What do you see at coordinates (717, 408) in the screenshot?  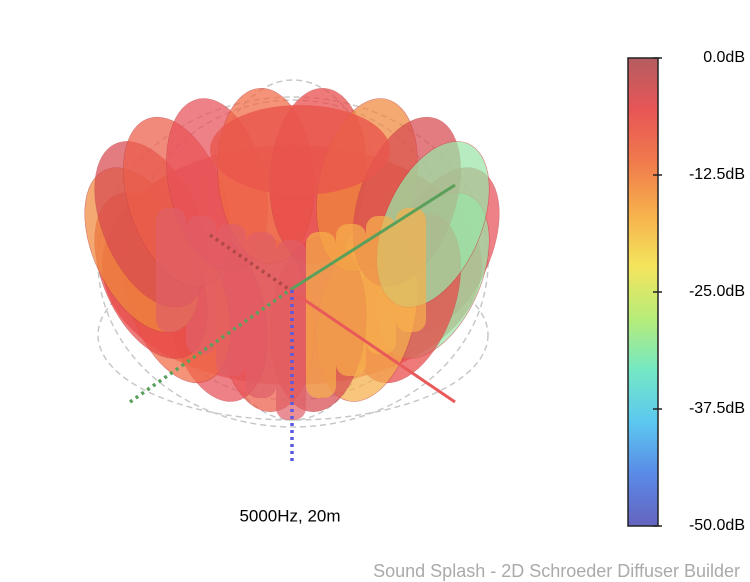 I see `tick-label: -37.5dB` at bounding box center [717, 408].